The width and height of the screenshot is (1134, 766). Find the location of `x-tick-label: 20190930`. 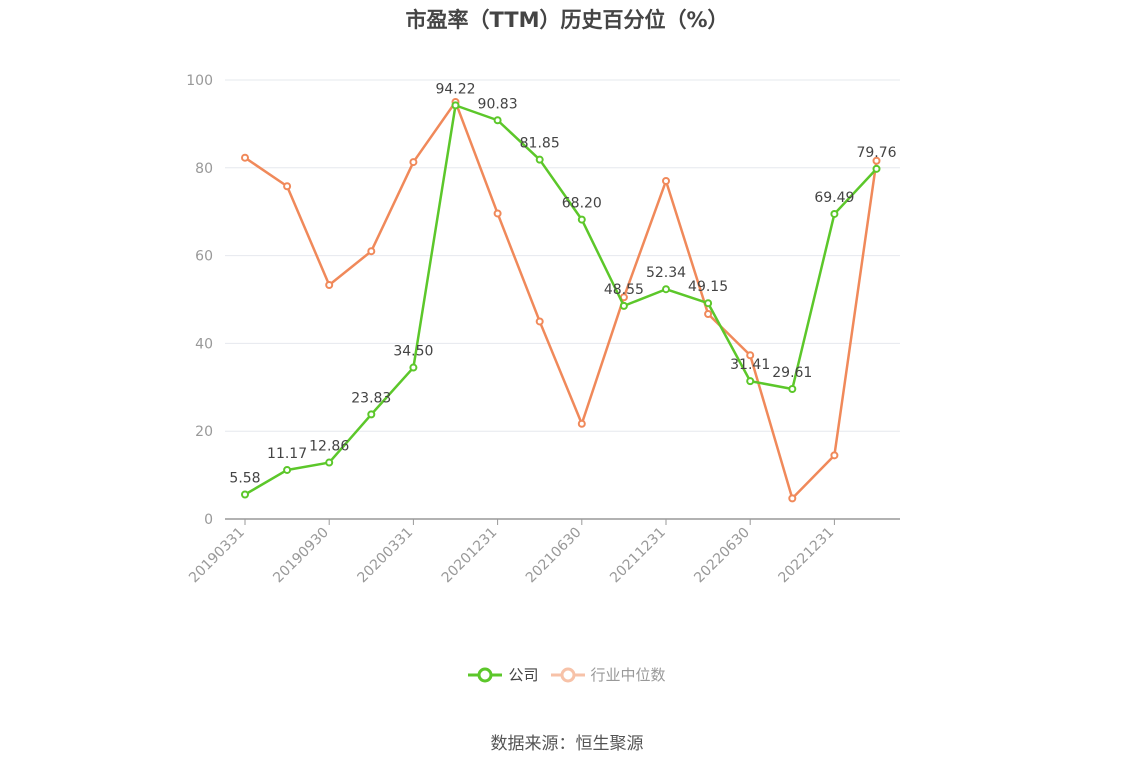

x-tick-label: 20190930 is located at coordinates (301, 556).